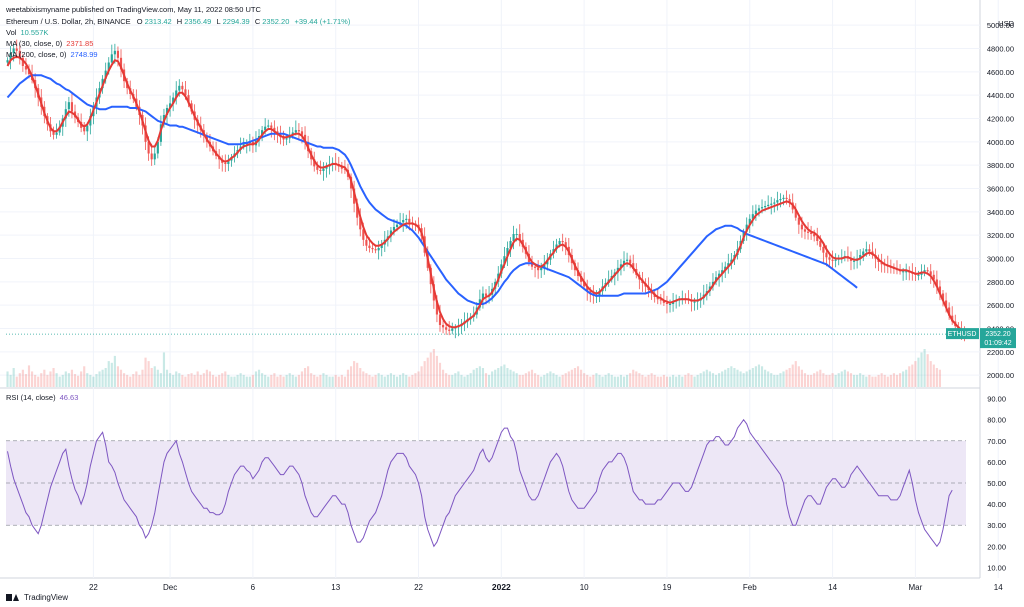 This screenshot has width=1024, height=607. Describe the element at coordinates (1000, 352) in the screenshot. I see `price-tick-label: 2200.00` at that location.